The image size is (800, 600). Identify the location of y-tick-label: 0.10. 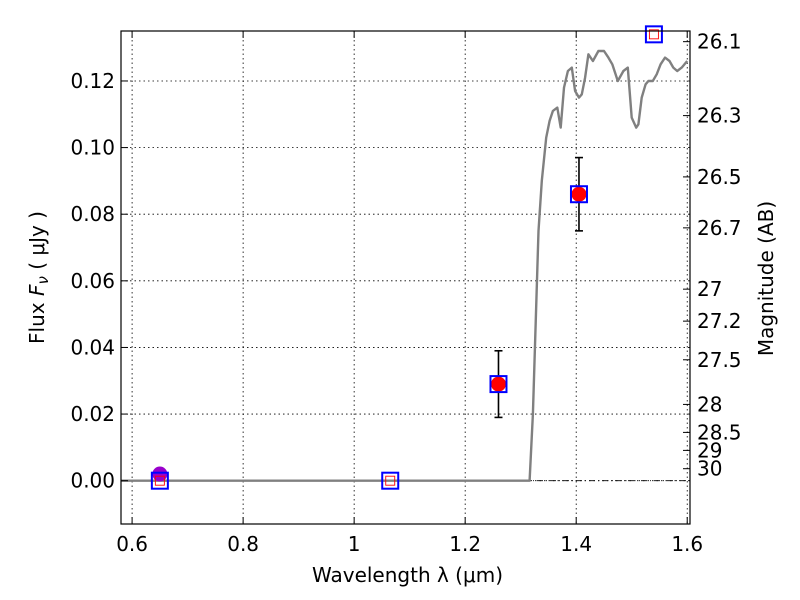
(92, 148).